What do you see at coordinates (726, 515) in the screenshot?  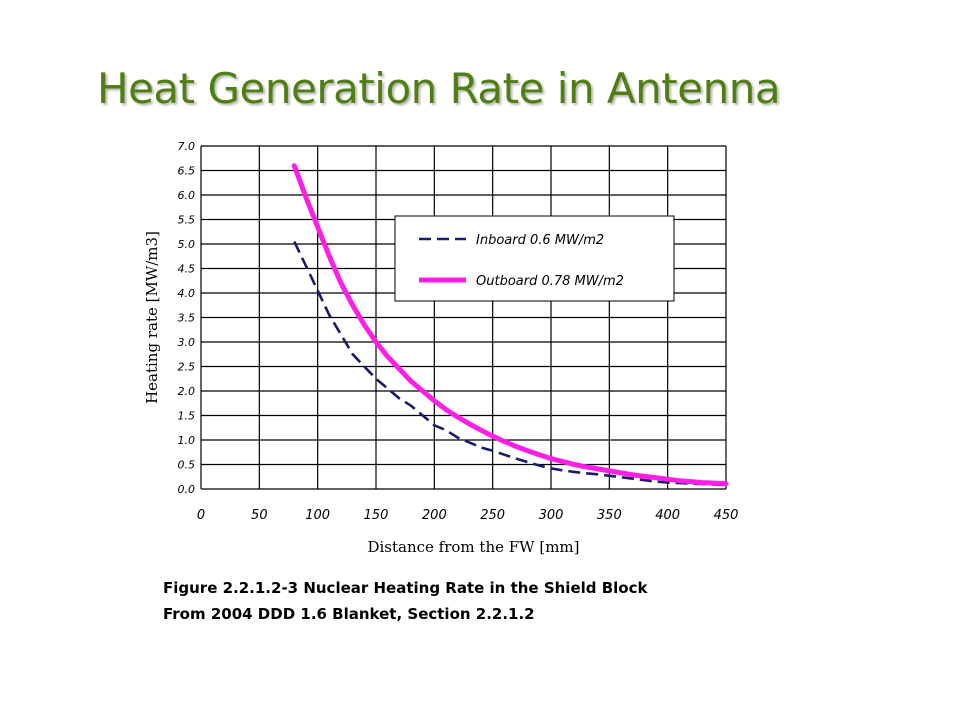 I see `x-tick-label: 450` at bounding box center [726, 515].